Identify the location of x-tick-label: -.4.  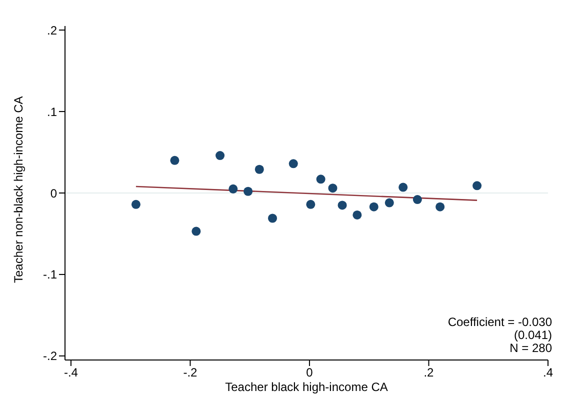
(71, 373).